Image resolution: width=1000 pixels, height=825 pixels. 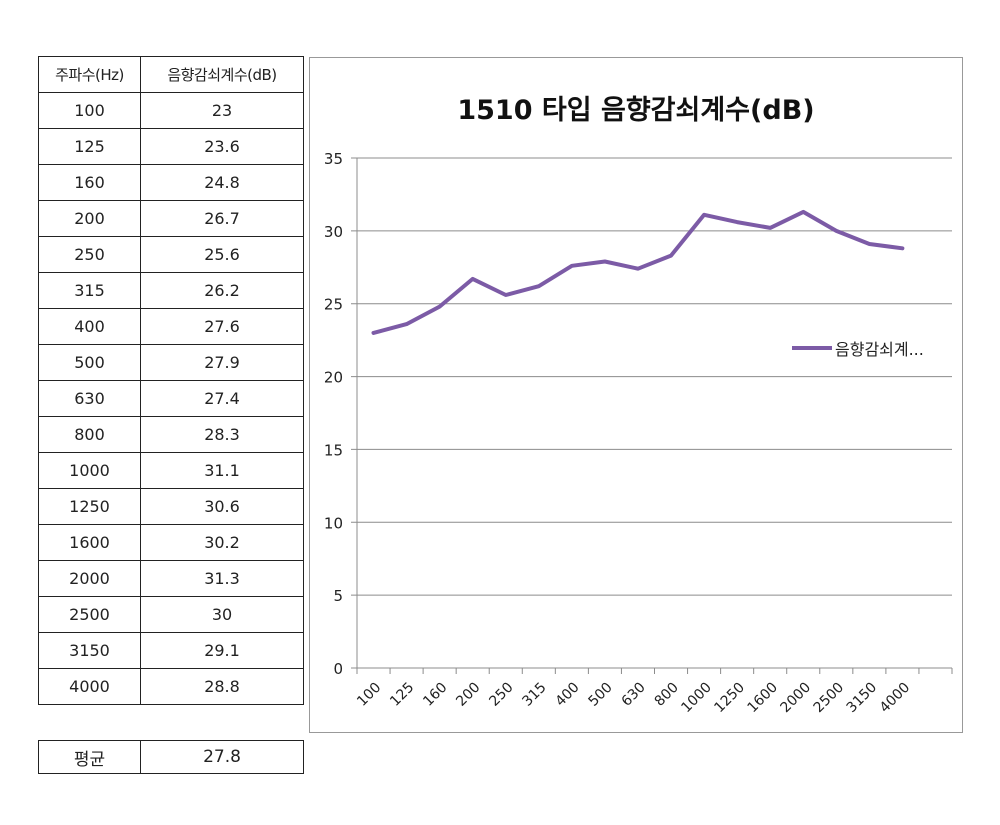 I want to click on header-attenuation: 음향감쇠계수(dB), so click(x=222, y=74).